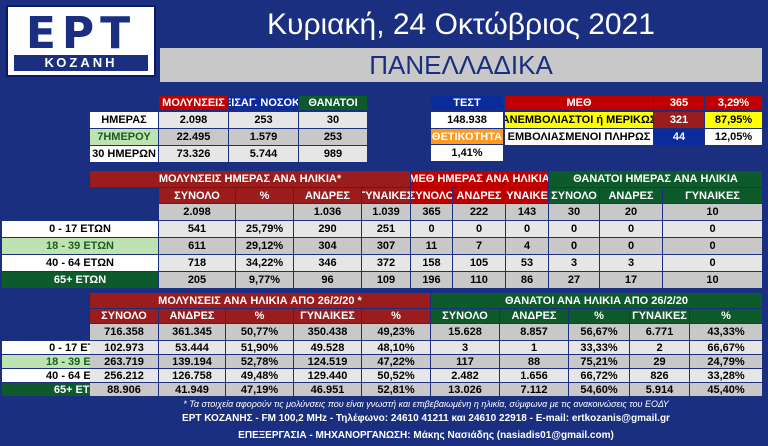 The image size is (768, 446). Describe the element at coordinates (733, 120) in the screenshot. I see `icu-row-pct: 87,95%` at that location.